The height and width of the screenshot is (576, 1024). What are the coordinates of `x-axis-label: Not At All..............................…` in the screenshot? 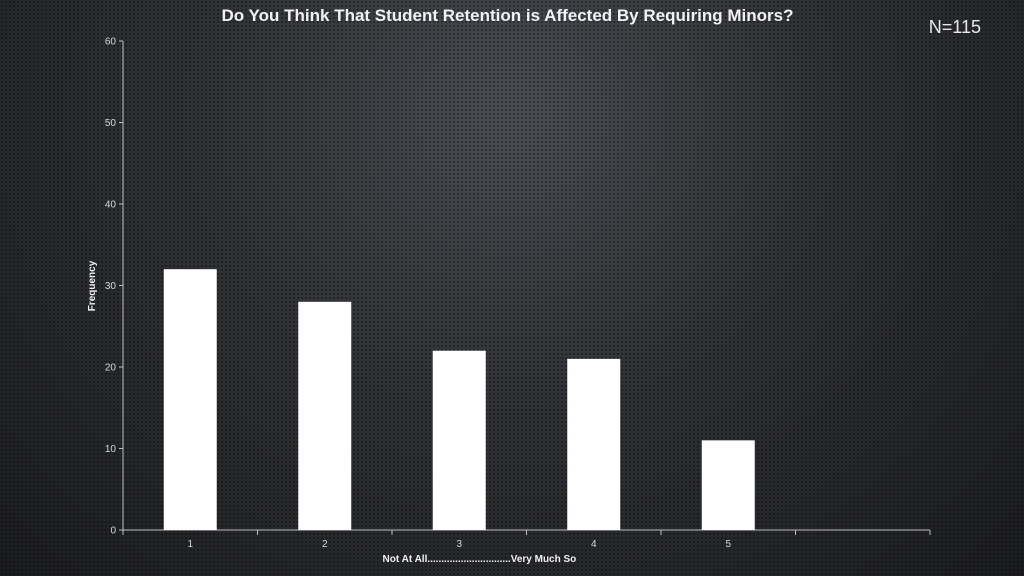 It's located at (480, 559).